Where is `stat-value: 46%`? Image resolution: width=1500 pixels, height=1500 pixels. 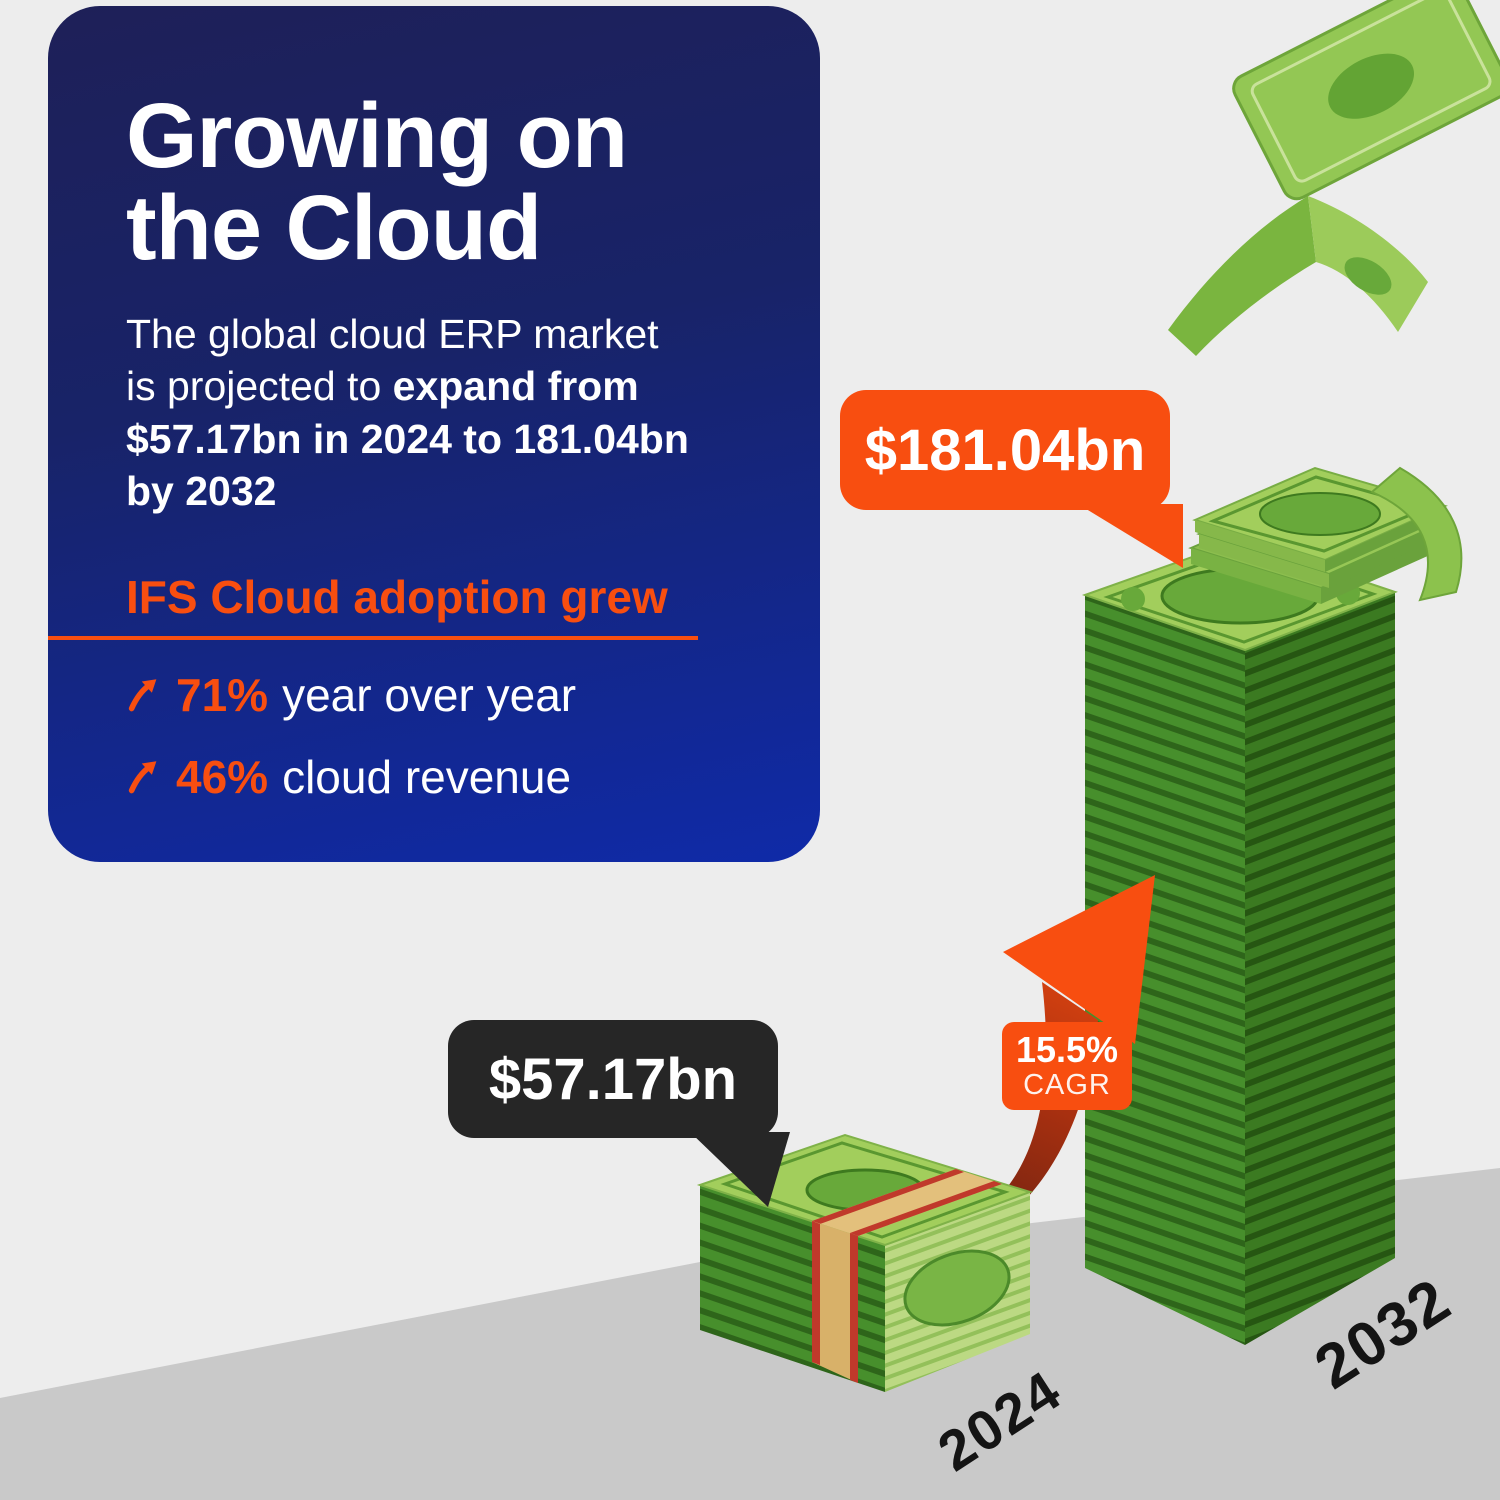 stat-value: 46% is located at coordinates (222, 776).